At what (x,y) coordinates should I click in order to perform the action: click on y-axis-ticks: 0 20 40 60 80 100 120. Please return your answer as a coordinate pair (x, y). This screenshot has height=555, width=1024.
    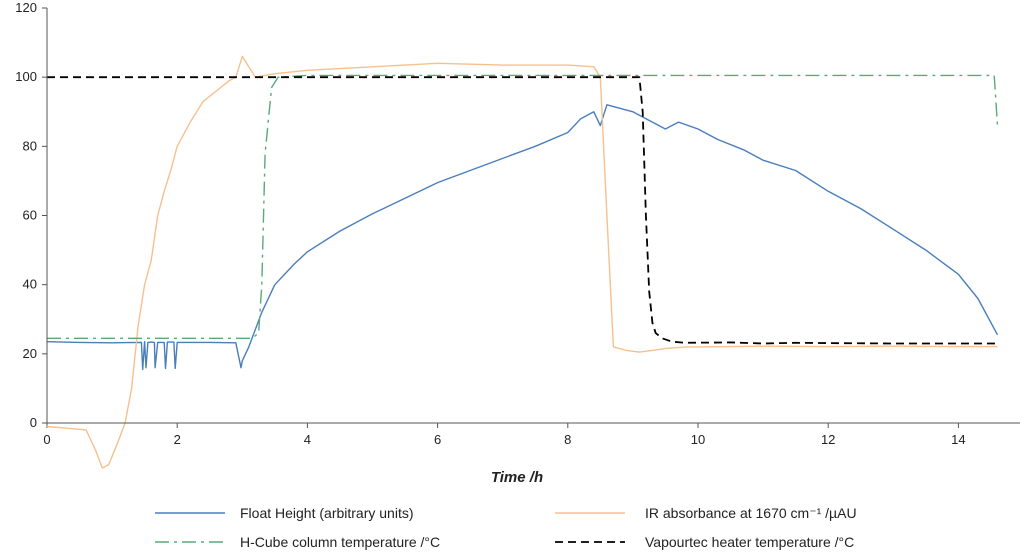
    Looking at the image, I should click on (31, 215).